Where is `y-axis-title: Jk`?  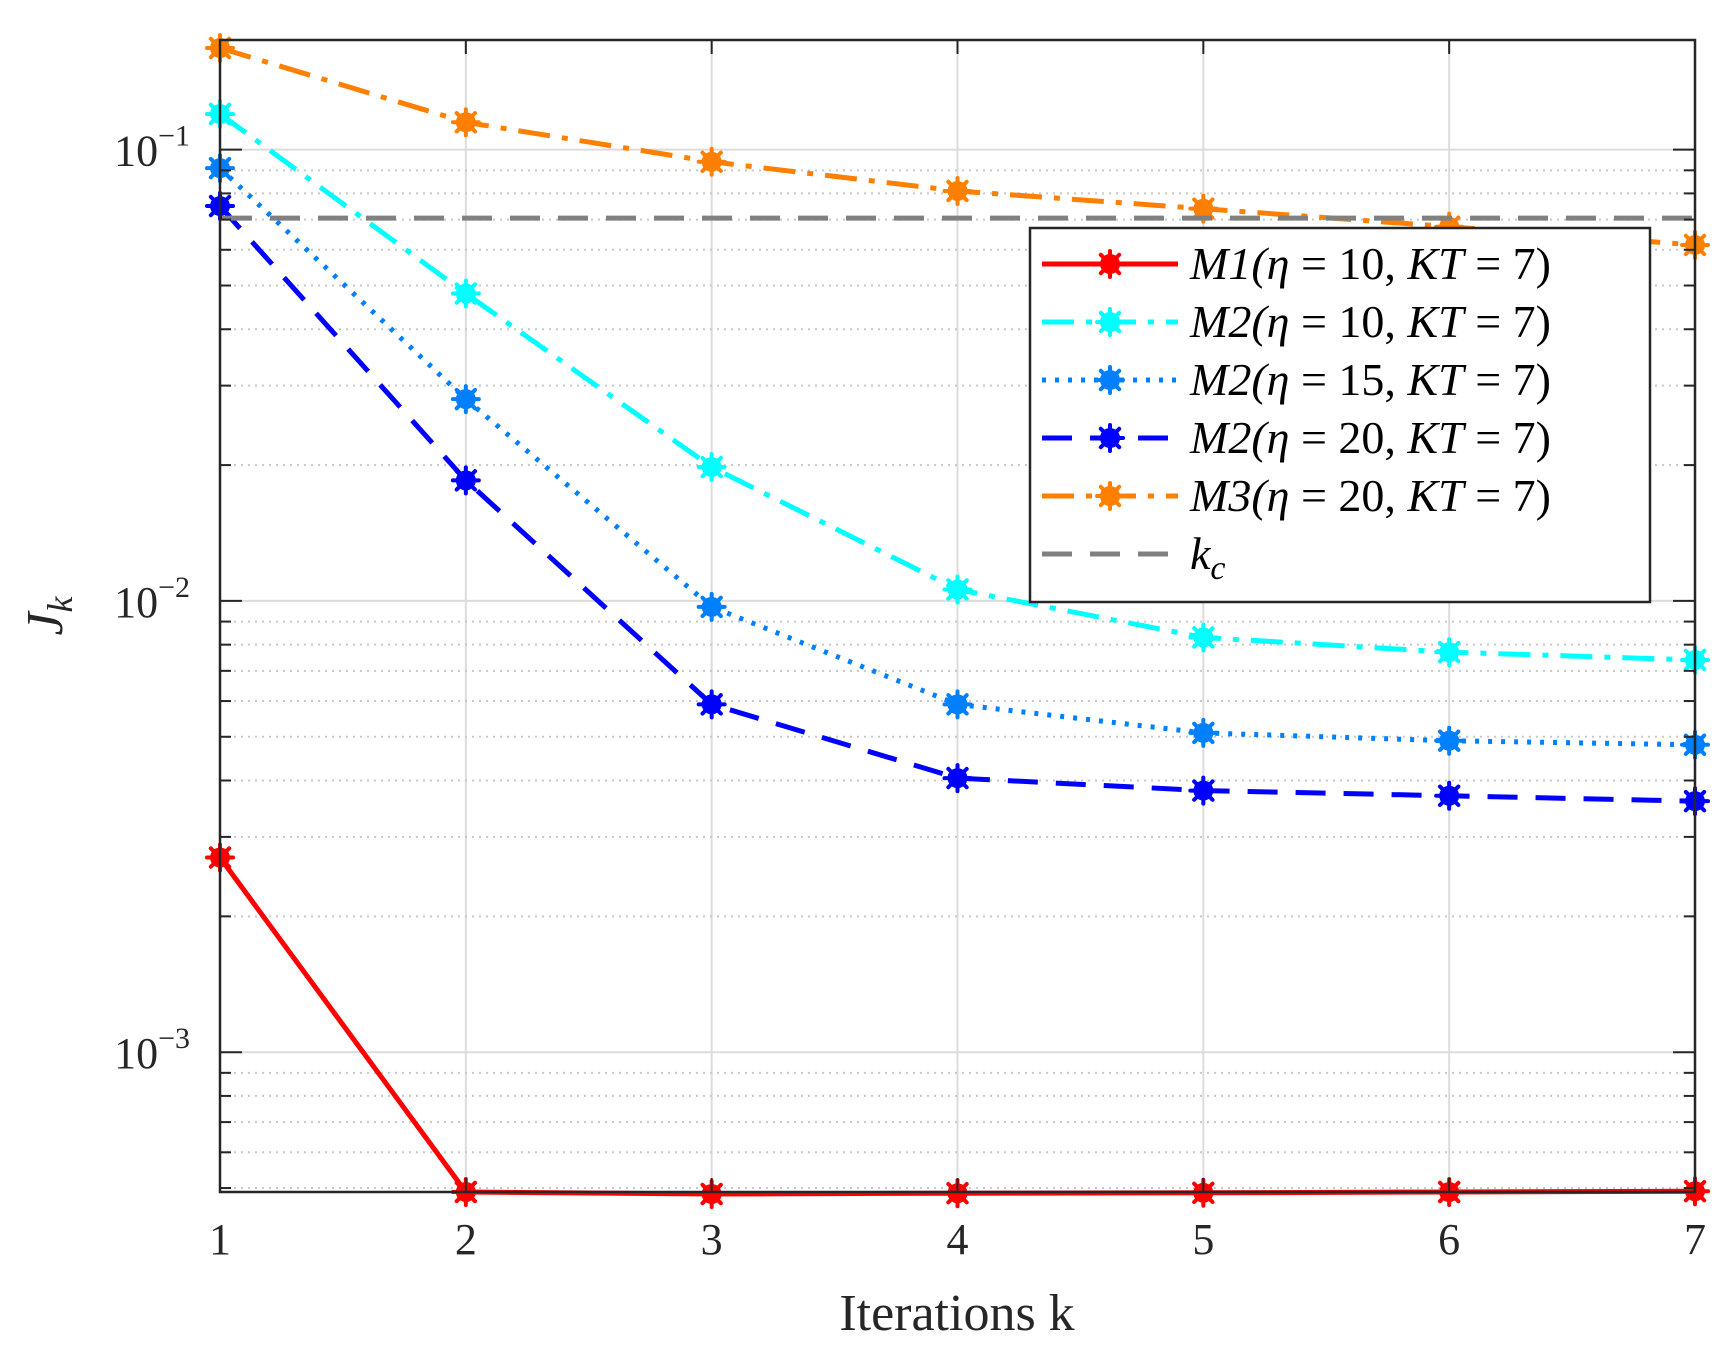
y-axis-title: Jk is located at coordinates (48, 615).